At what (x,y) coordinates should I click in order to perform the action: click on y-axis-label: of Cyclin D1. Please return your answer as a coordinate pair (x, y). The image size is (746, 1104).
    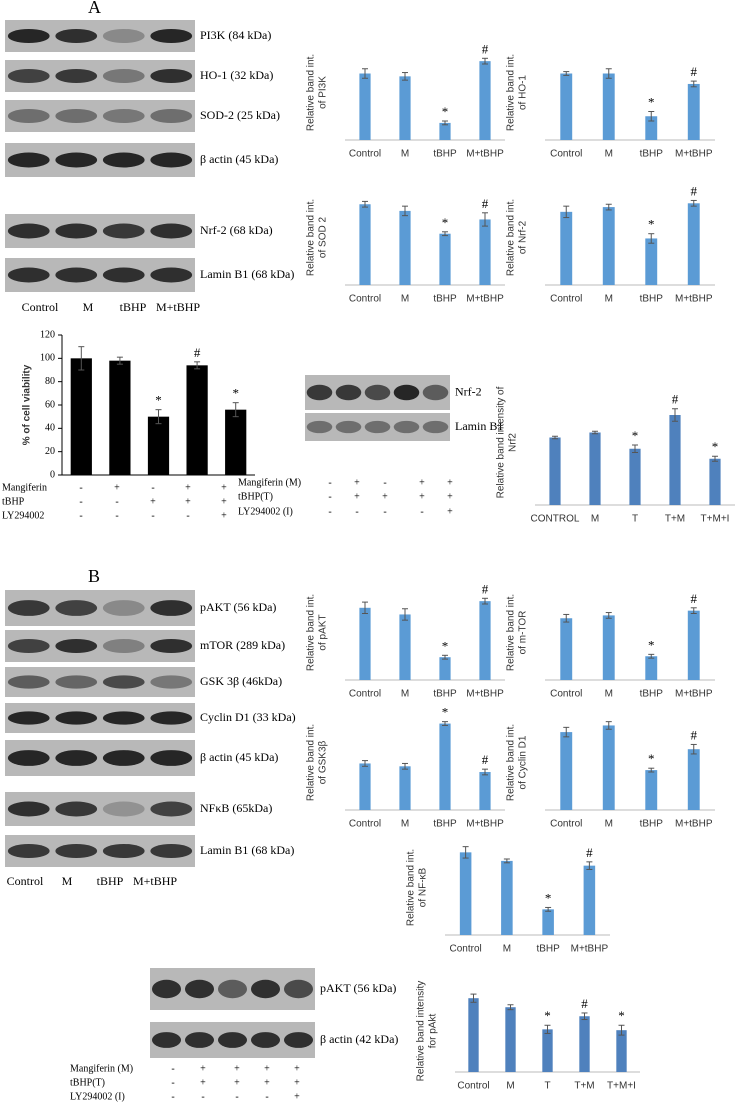
    Looking at the image, I should click on (523, 762).